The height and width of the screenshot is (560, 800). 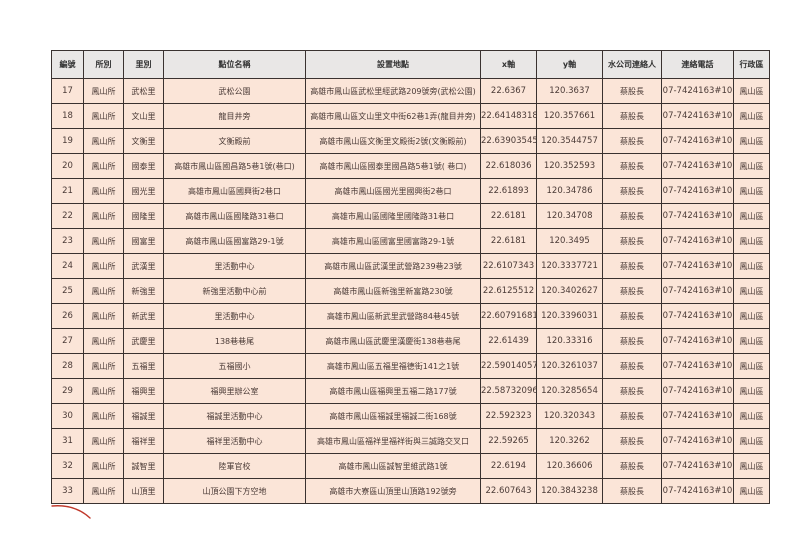 I want to click on cell-y-coord: 120.3544757, so click(x=569, y=141).